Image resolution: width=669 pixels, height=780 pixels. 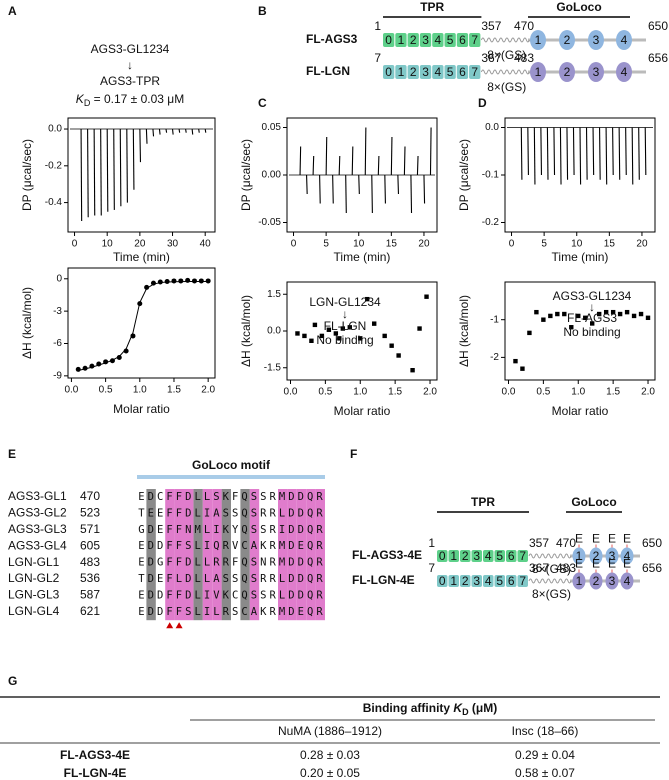 I want to click on x-tick-label: 20, so click(x=642, y=244).